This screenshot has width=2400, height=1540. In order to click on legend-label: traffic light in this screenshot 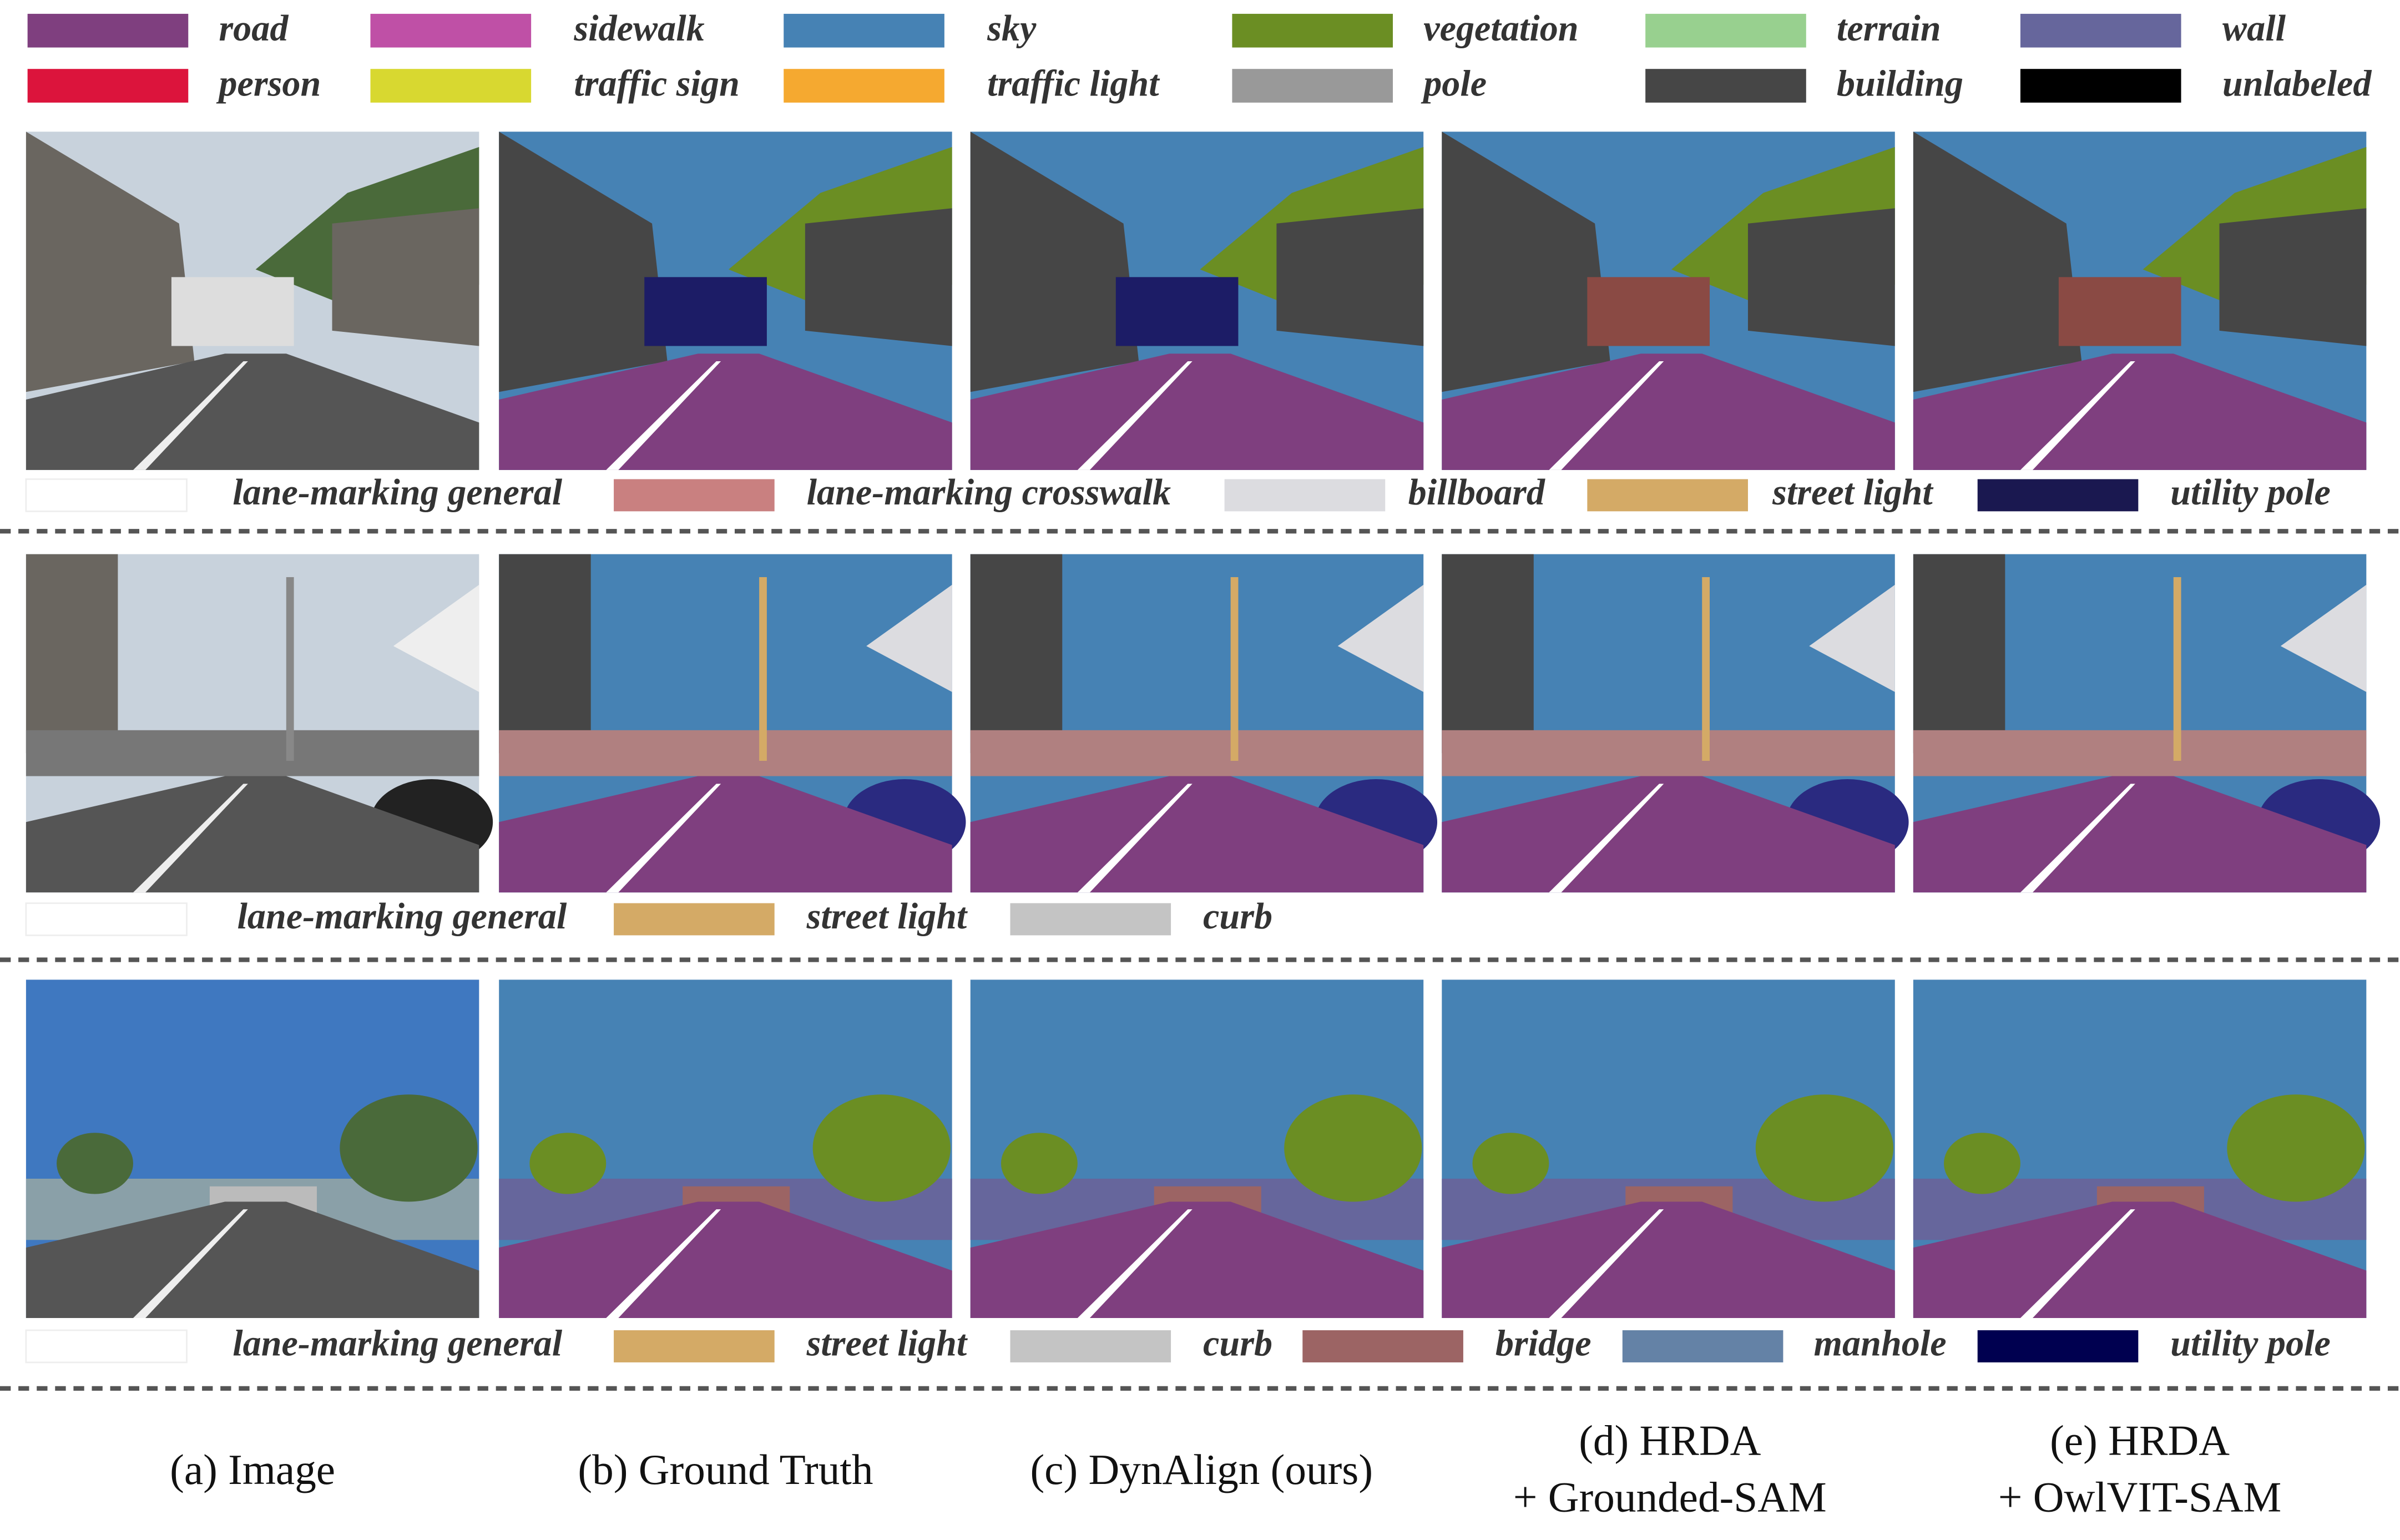, I will do `click(1073, 83)`.